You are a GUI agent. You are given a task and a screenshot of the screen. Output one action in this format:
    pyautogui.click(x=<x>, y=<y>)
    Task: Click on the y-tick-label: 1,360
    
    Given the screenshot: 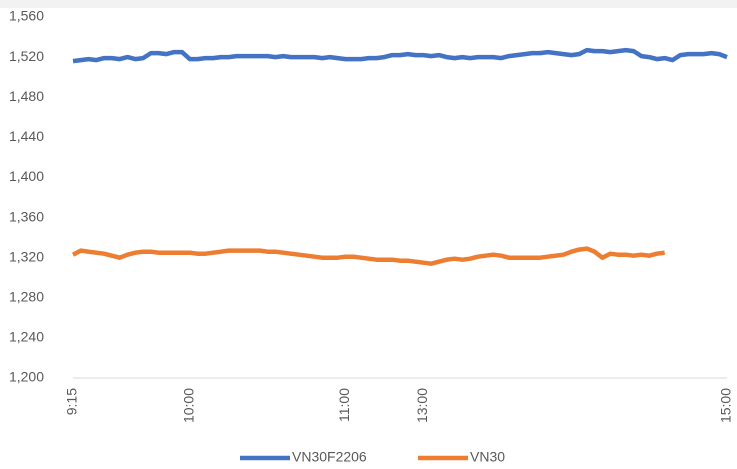 What is the action you would take?
    pyautogui.click(x=26, y=216)
    